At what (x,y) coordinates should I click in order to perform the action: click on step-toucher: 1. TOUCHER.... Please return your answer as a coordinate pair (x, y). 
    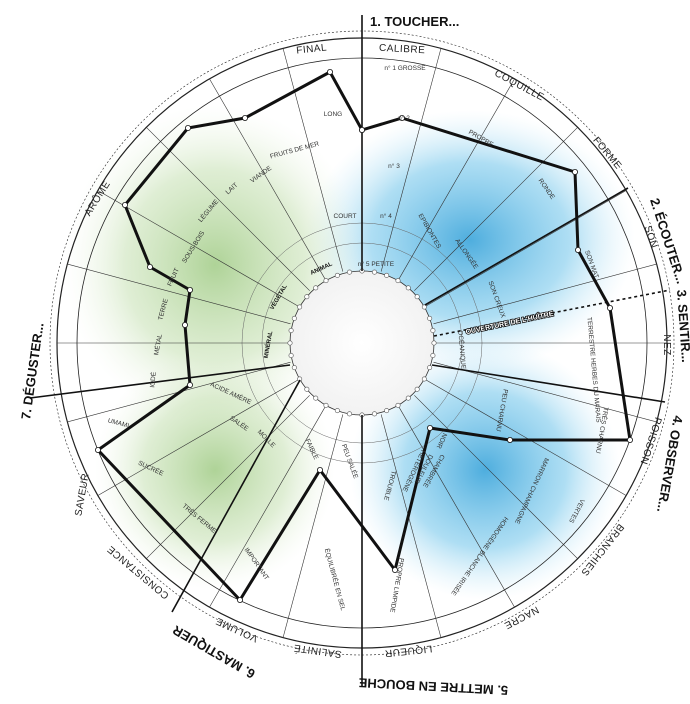
    Looking at the image, I should click on (414, 21).